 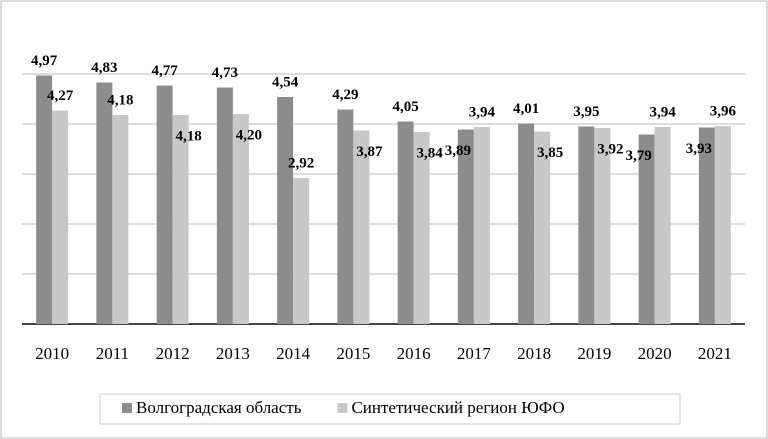 What do you see at coordinates (534, 353) in the screenshot?
I see `x-tick-label: 2018` at bounding box center [534, 353].